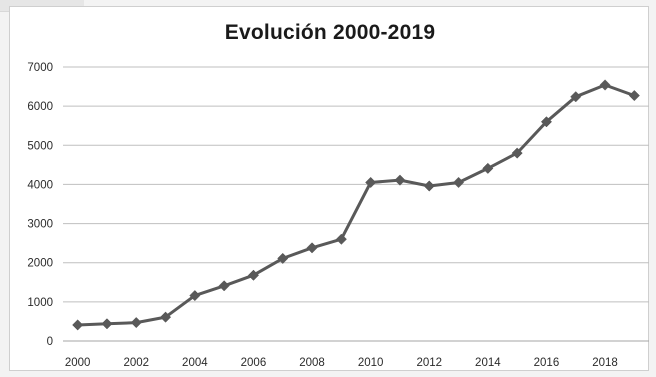  Describe the element at coordinates (330, 32) in the screenshot. I see `chart-title: Evolución 2000-2019` at that location.